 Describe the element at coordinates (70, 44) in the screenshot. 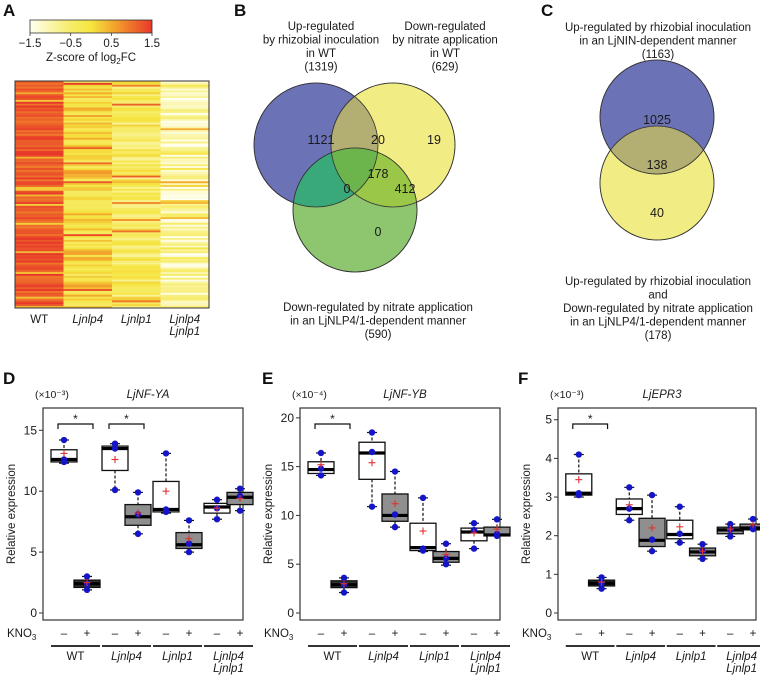

I see `colorbar-tick-label: −0.5` at that location.